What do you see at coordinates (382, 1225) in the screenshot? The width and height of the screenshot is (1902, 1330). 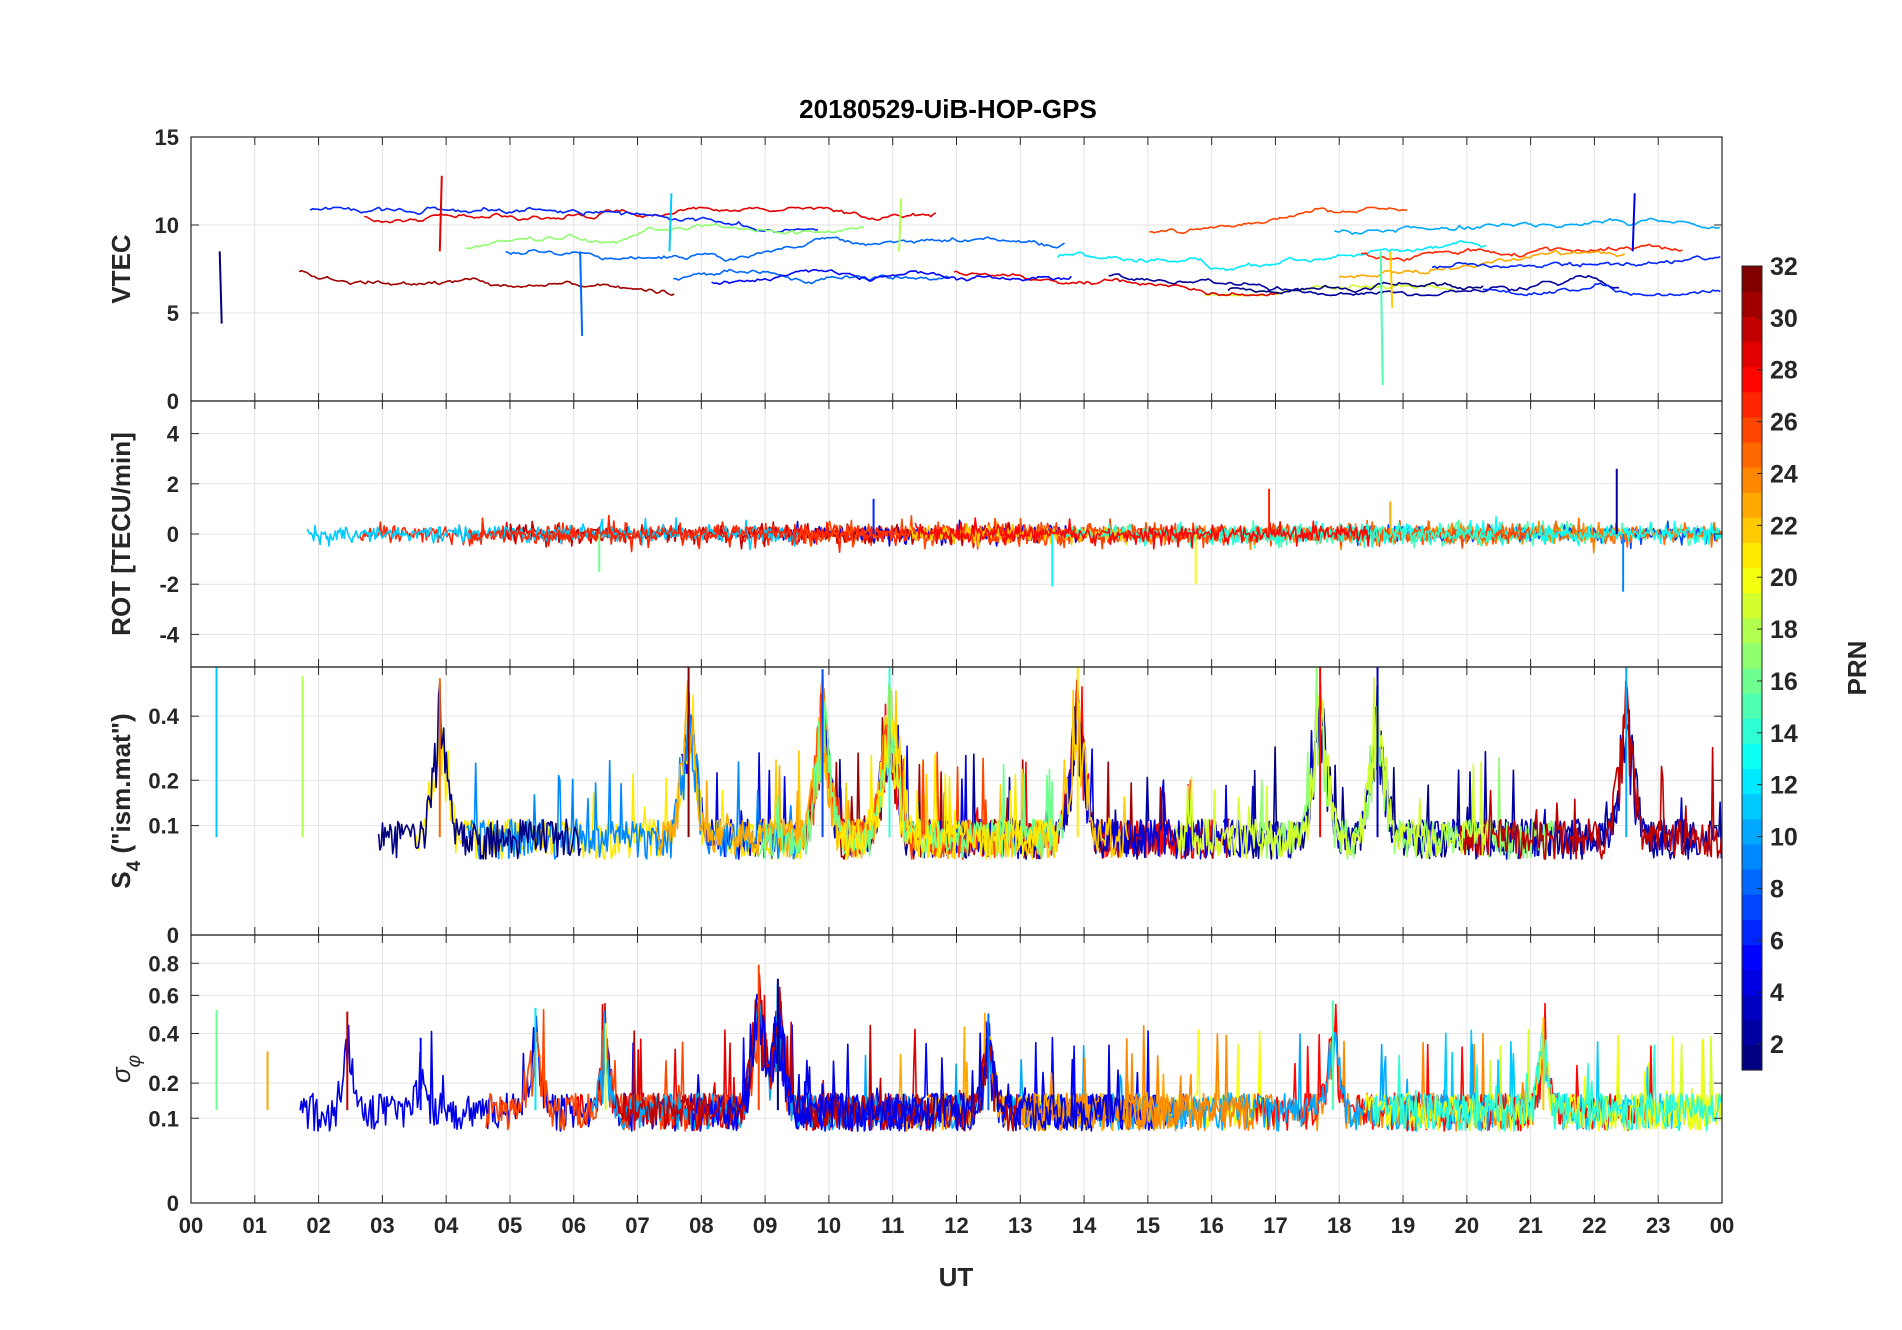 I see `x-tick-label: 03` at bounding box center [382, 1225].